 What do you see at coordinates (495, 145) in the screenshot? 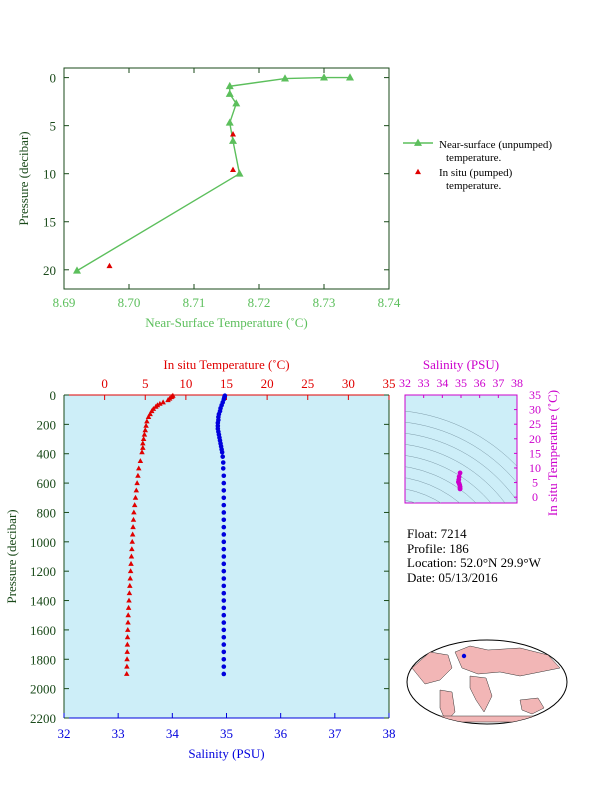
I see `legend-label-near-surface: Near-surface (unpumped)` at bounding box center [495, 145].